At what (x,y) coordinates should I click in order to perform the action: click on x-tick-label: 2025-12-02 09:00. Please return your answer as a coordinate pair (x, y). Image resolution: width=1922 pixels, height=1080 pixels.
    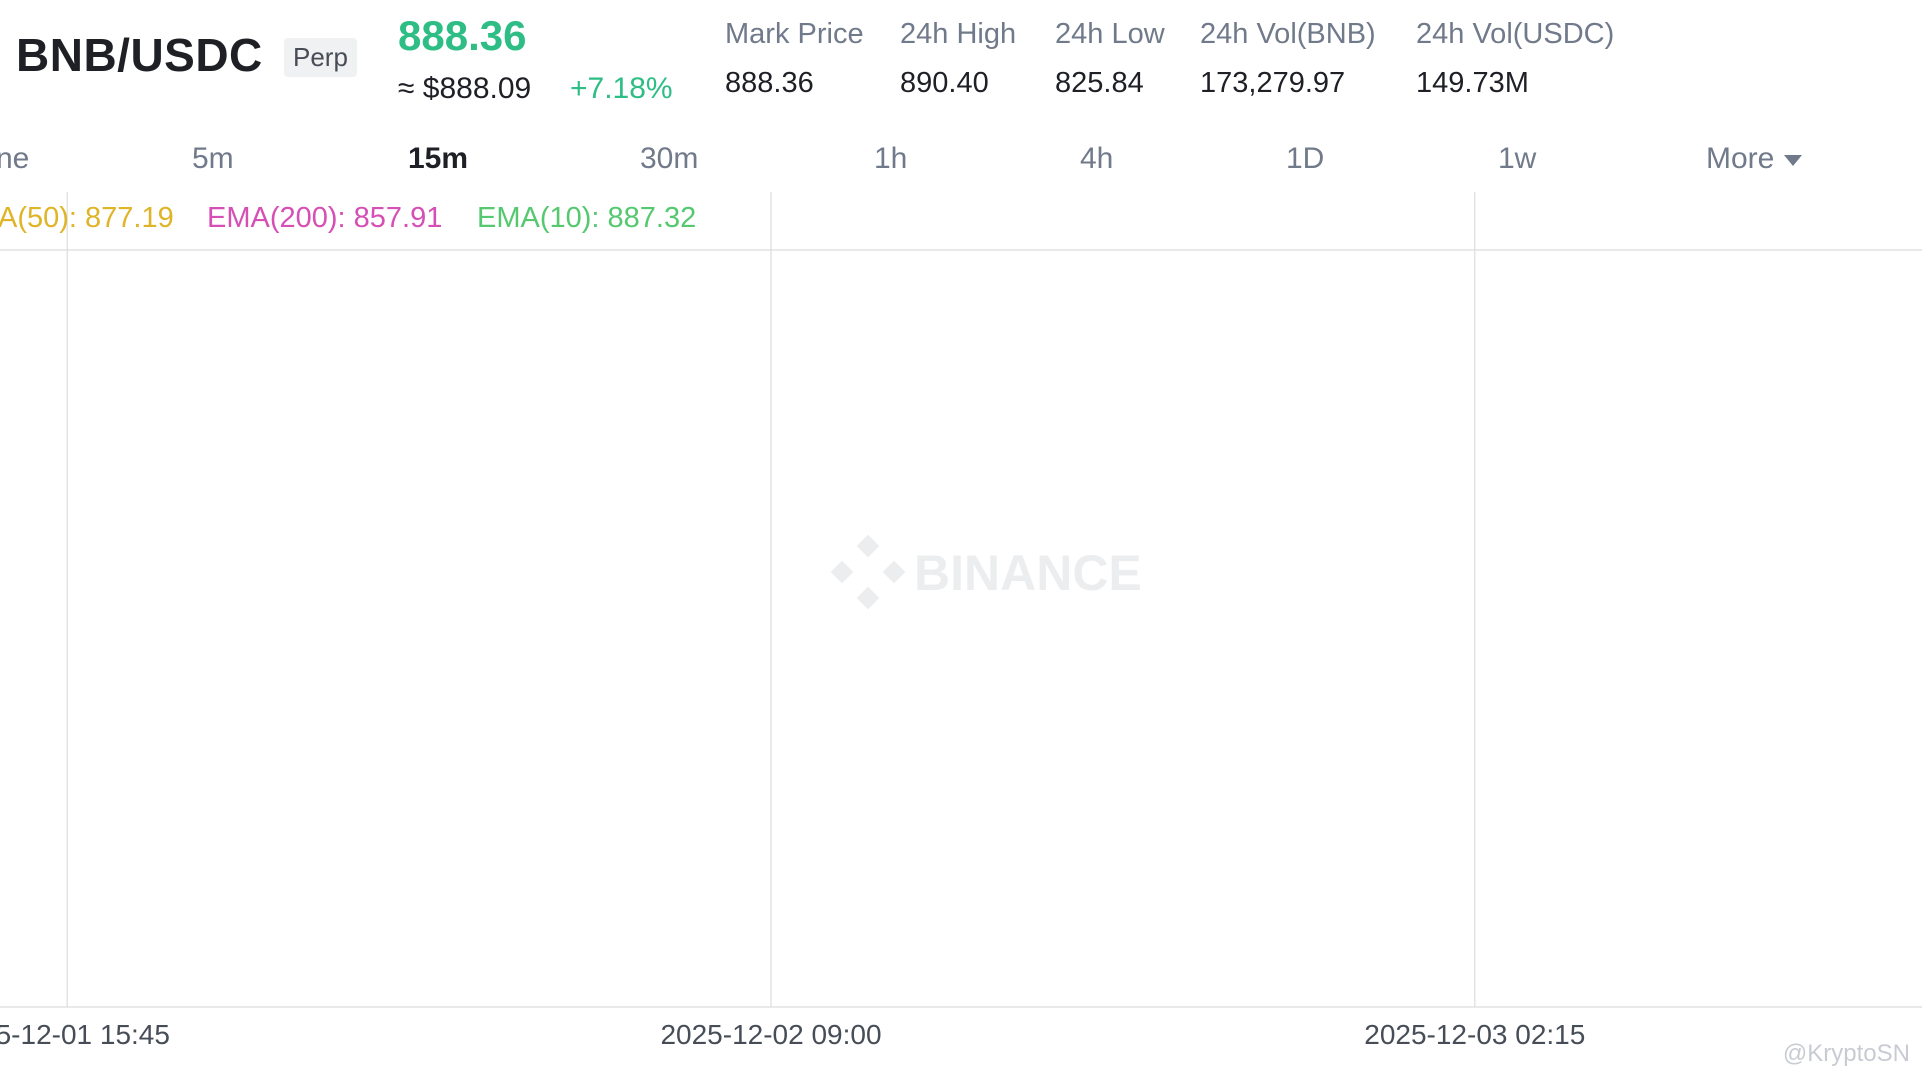
    Looking at the image, I should click on (770, 1034).